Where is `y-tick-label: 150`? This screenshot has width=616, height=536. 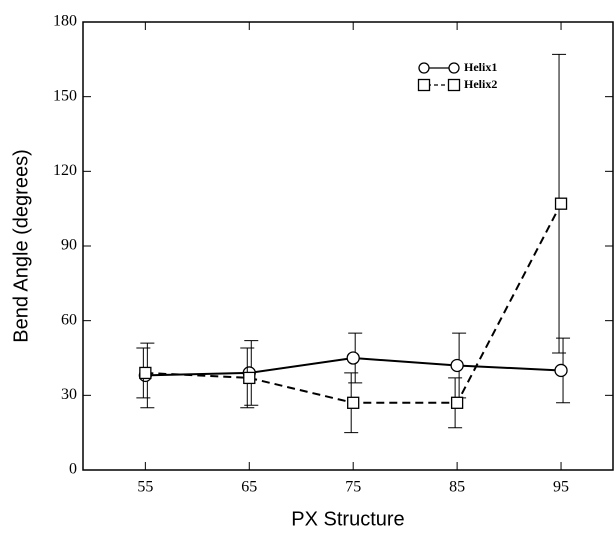 y-tick-label: 150 is located at coordinates (65, 95).